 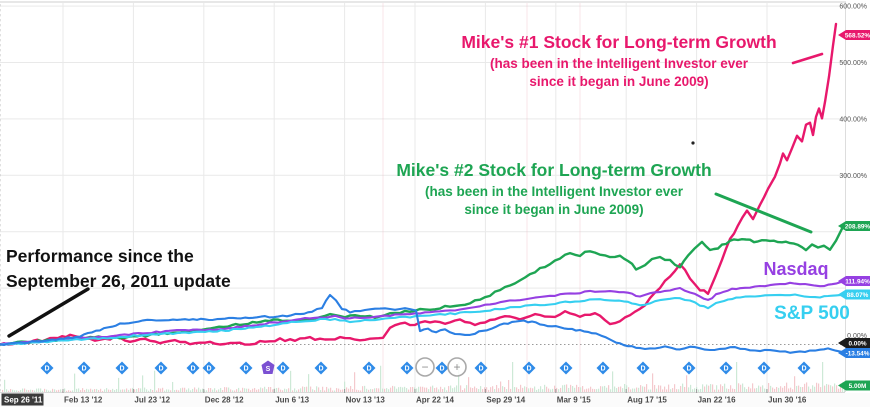 I want to click on svg-text: 88.07%, so click(x=858, y=295).